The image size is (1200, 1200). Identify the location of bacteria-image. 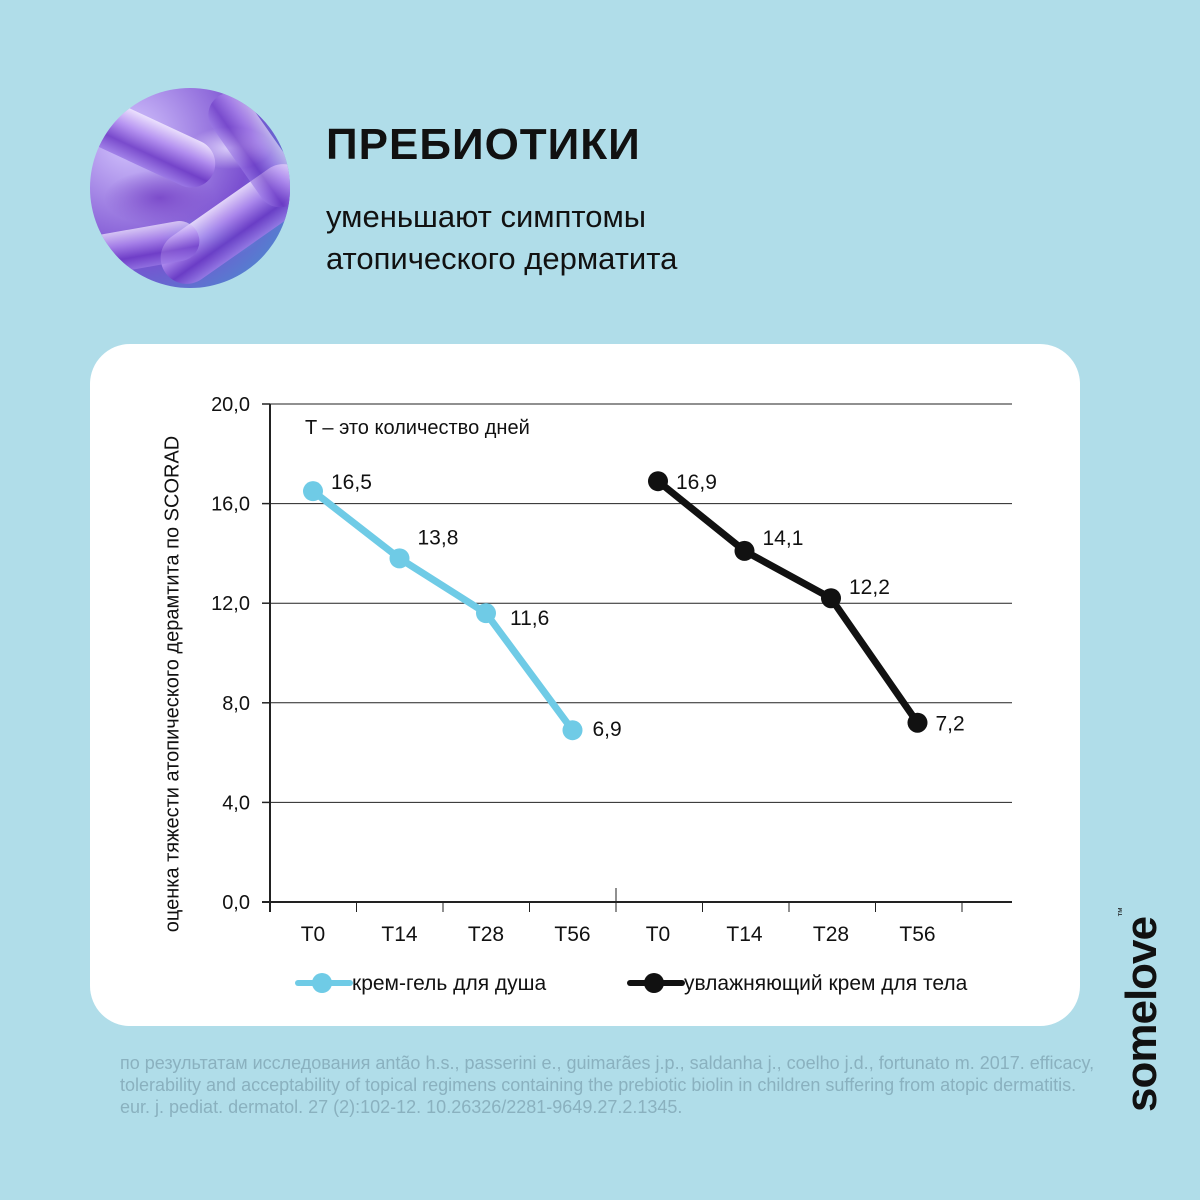
(190, 188).